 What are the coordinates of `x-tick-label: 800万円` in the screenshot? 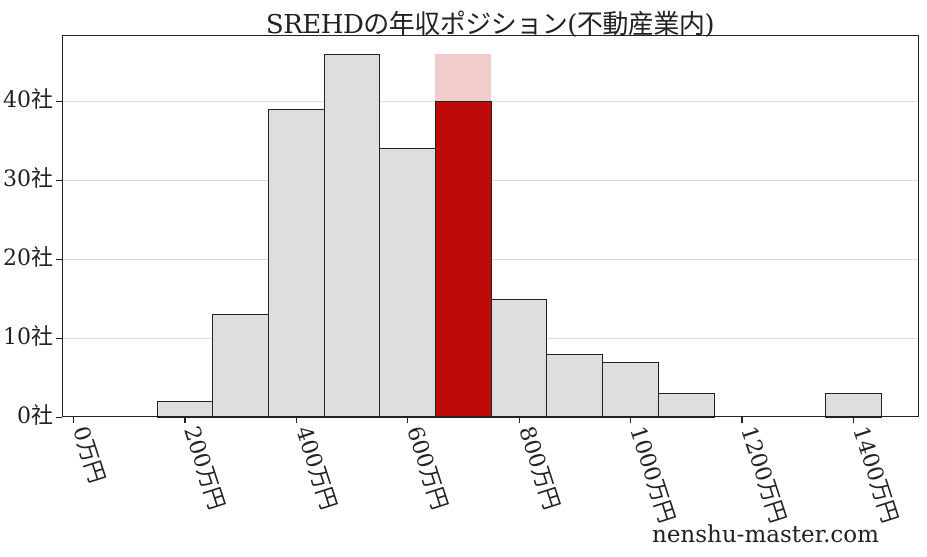 It's located at (538, 468).